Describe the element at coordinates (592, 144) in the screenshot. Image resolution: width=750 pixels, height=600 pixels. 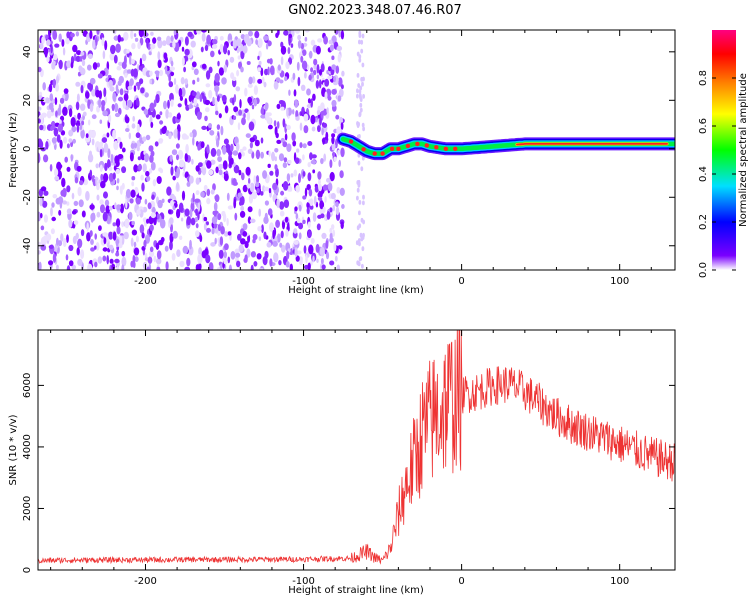
I see `carrier-core` at that location.